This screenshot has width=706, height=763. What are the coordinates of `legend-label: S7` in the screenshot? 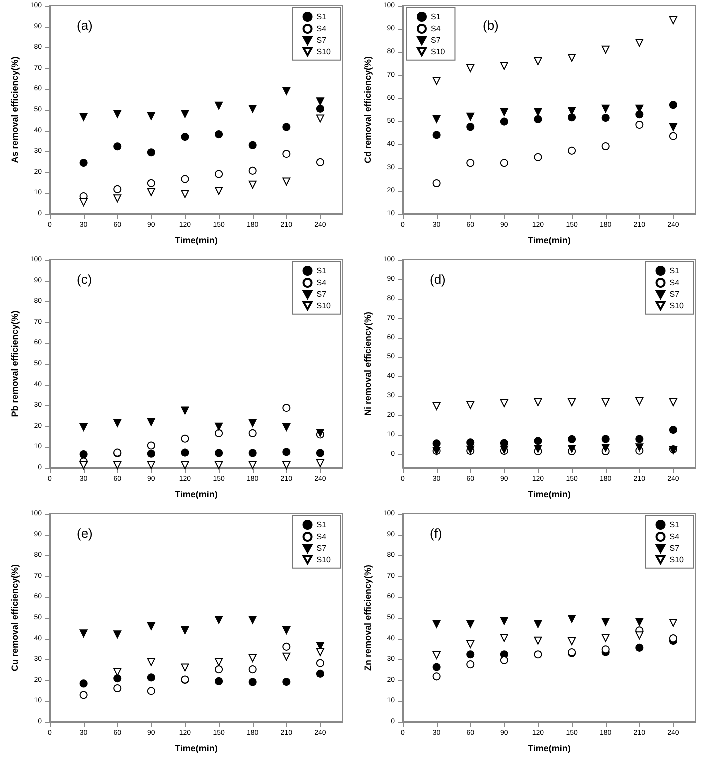 It's located at (322, 41).